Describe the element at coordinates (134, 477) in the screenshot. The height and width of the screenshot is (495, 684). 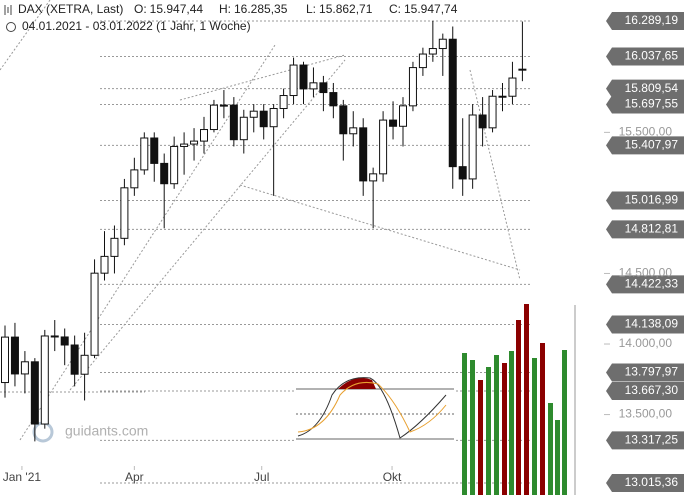
I see `x-tick-label: Apr` at that location.